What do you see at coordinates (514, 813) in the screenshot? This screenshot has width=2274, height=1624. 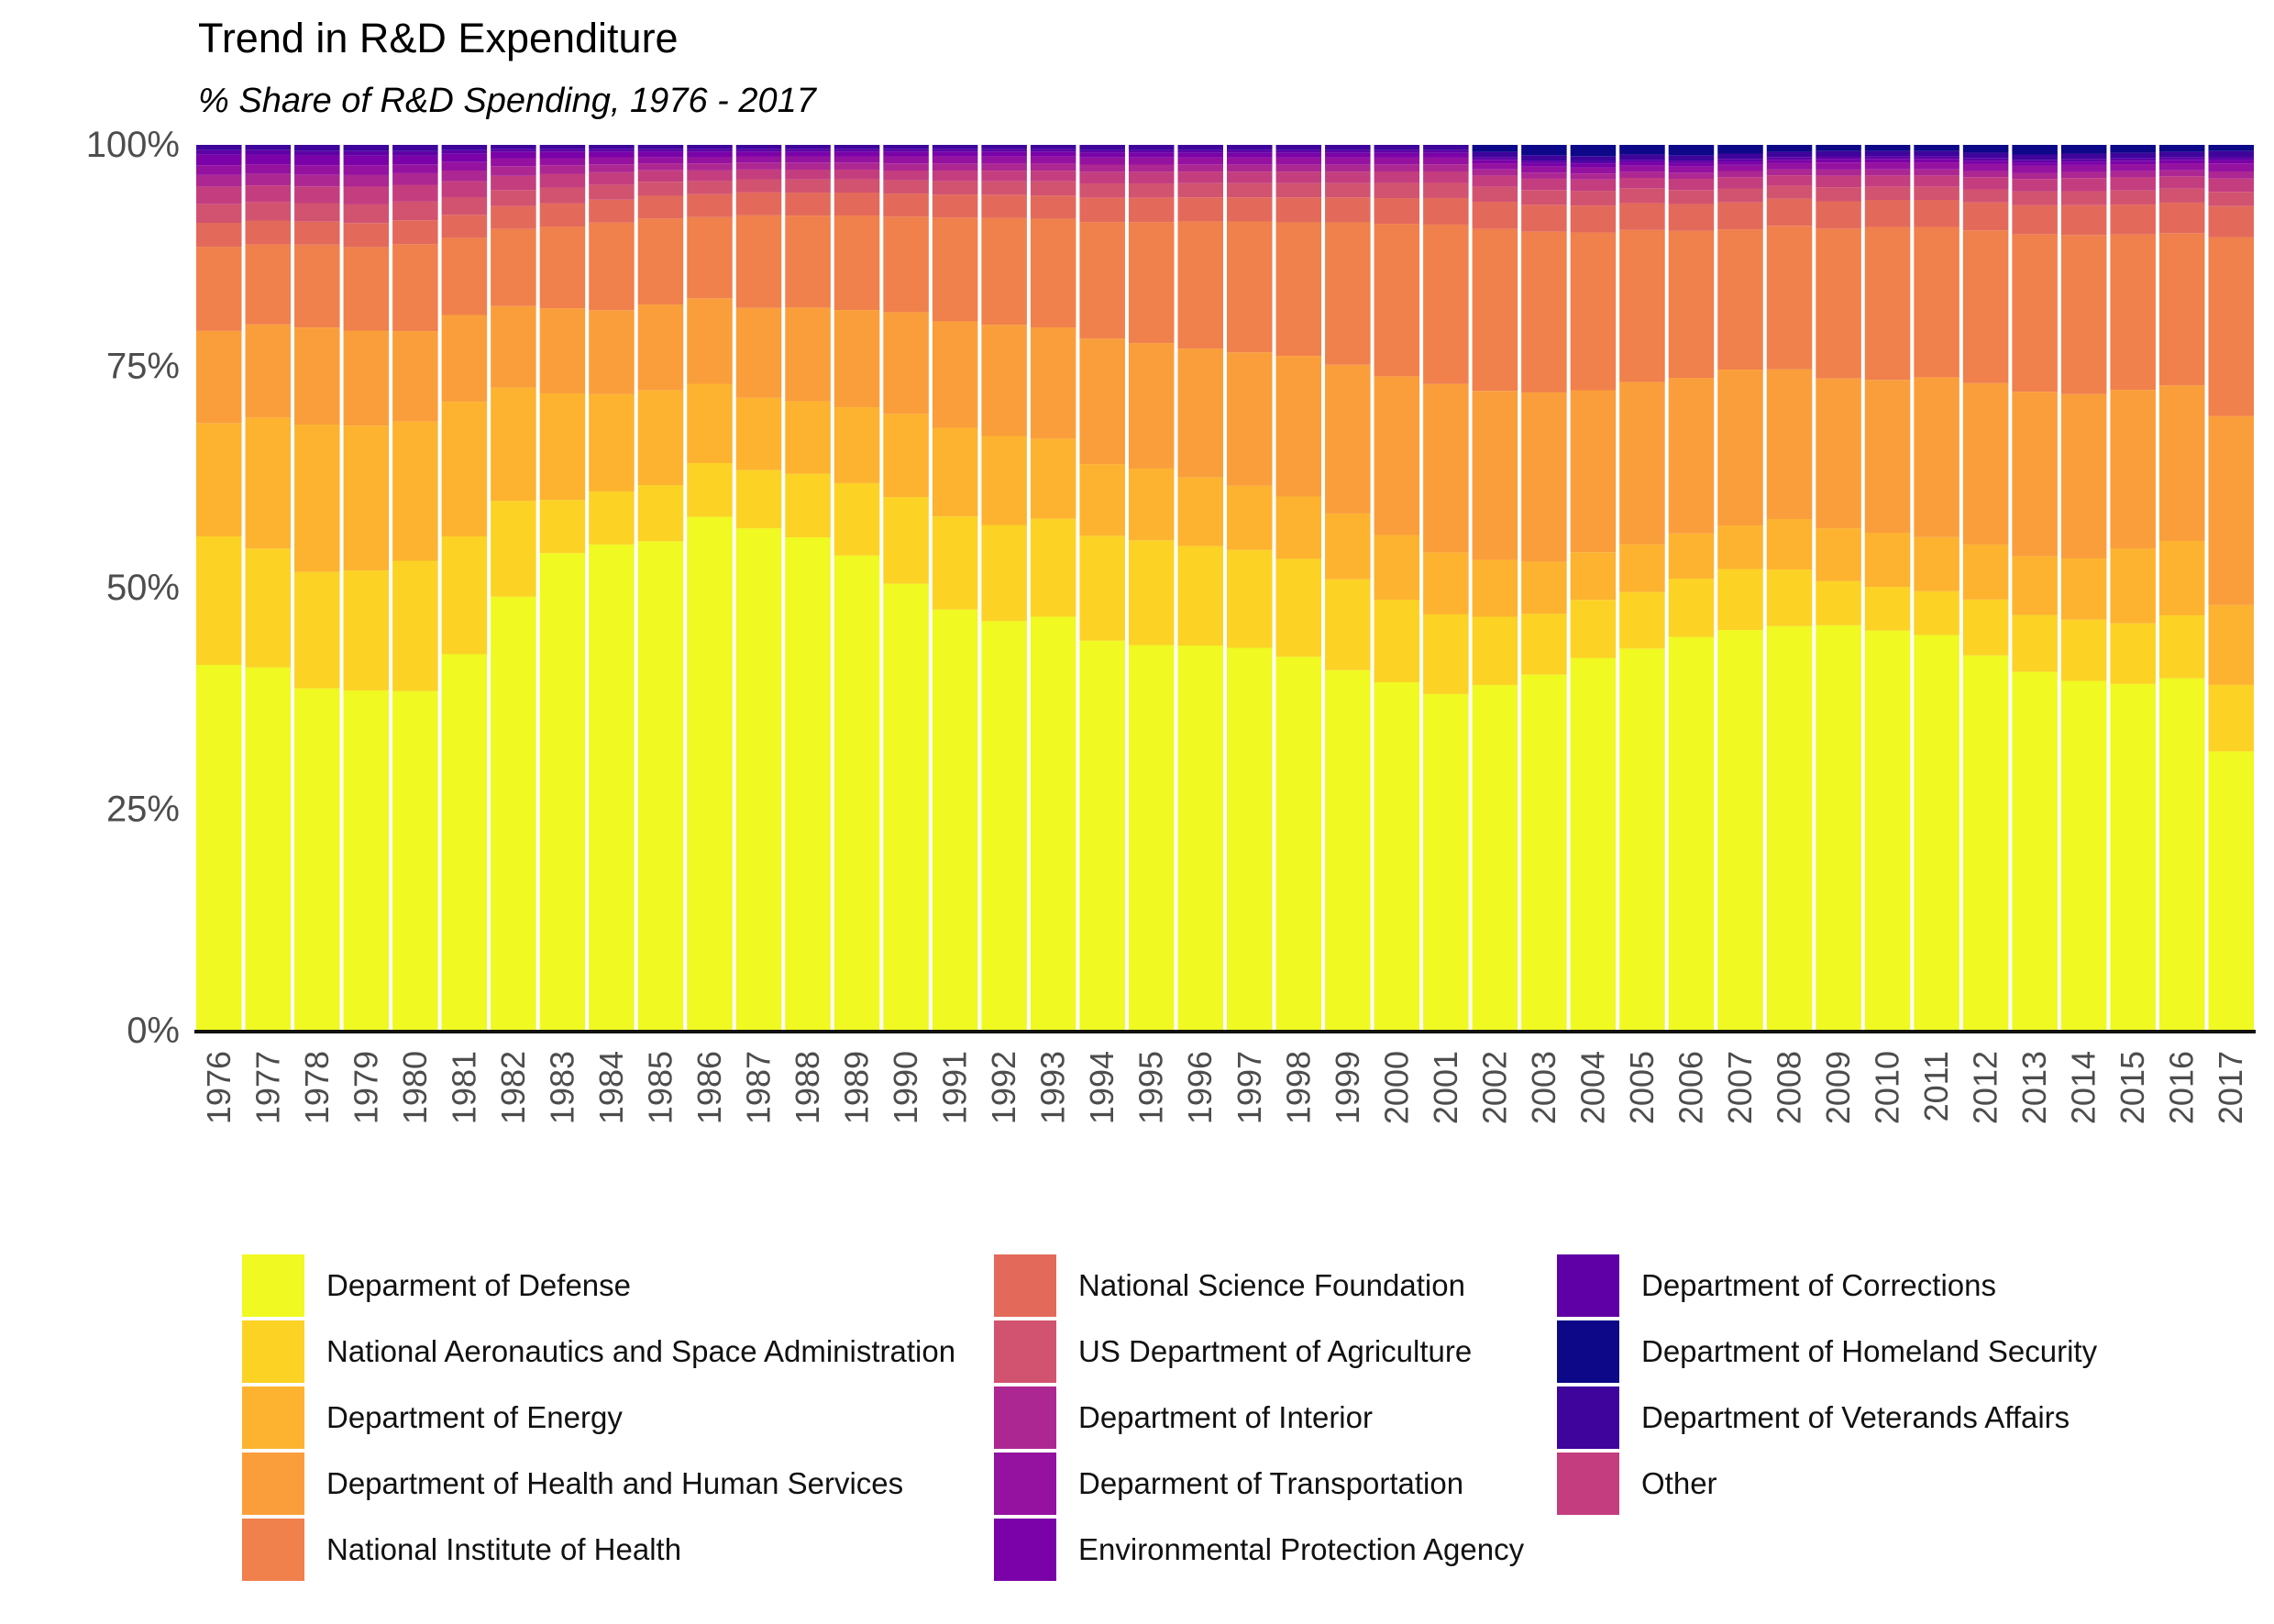 I see `bar-segment-deparment-of-defense-1982` at bounding box center [514, 813].